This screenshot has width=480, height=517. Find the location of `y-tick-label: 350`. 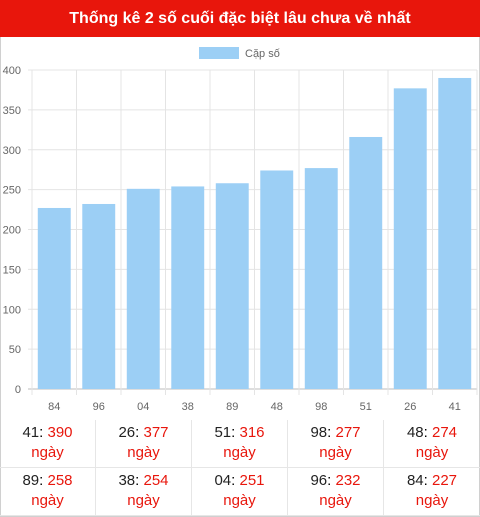

y-tick-label: 350 is located at coordinates (12, 111).